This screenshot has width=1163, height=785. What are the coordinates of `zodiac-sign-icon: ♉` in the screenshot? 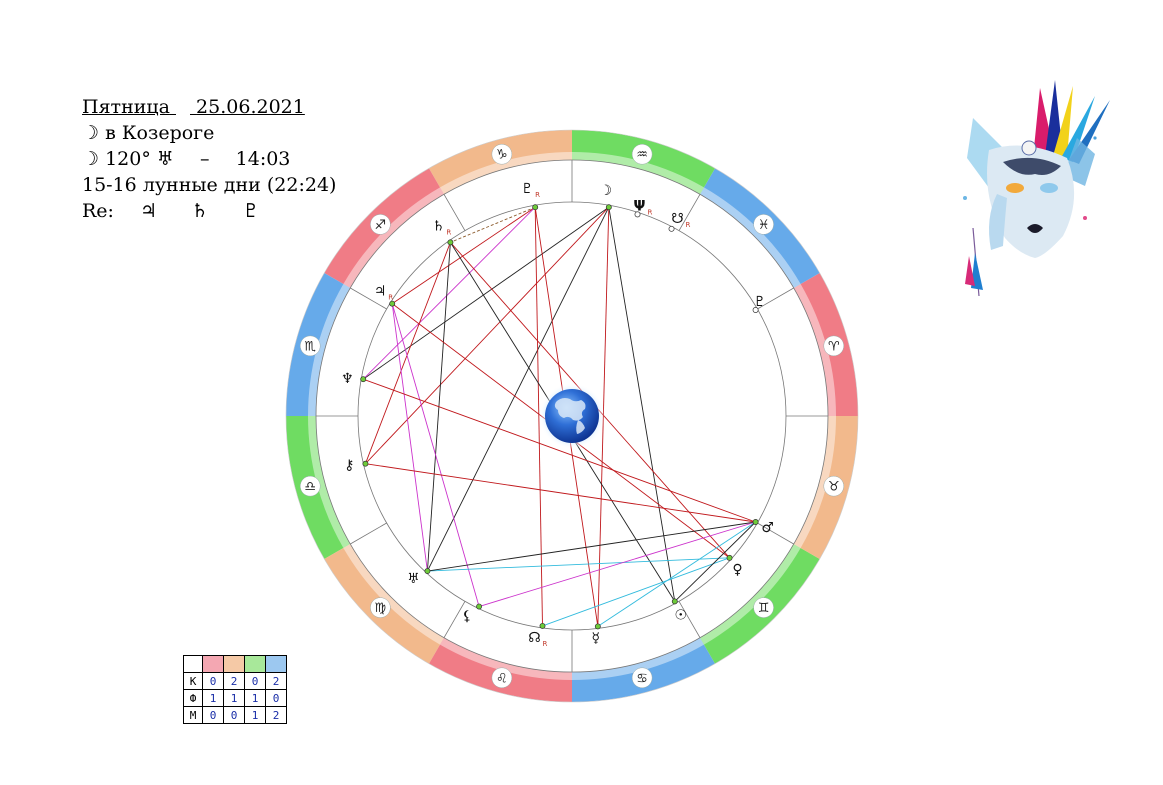 It's located at (834, 487).